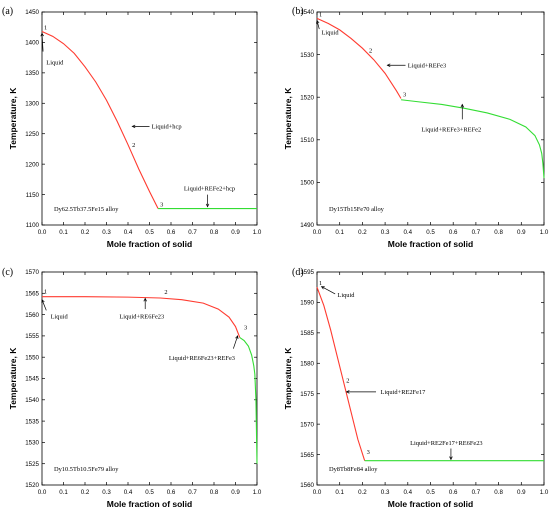  Describe the element at coordinates (430, 232) in the screenshot. I see `x-tick-label: 0.5` at that location.